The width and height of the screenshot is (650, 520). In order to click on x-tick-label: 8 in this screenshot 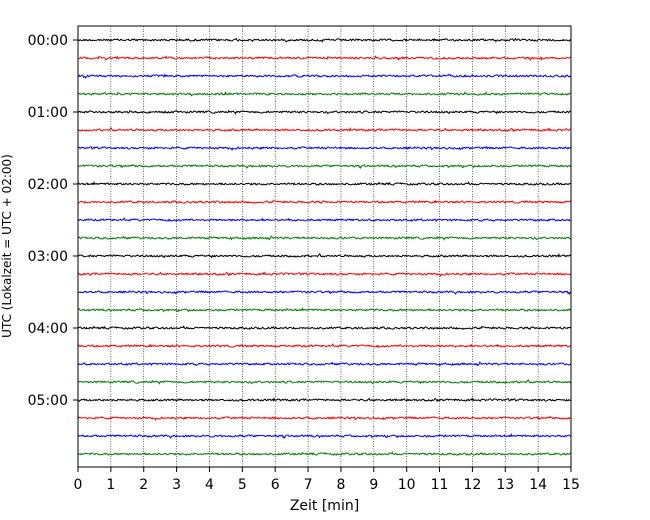, I will do `click(340, 485)`.